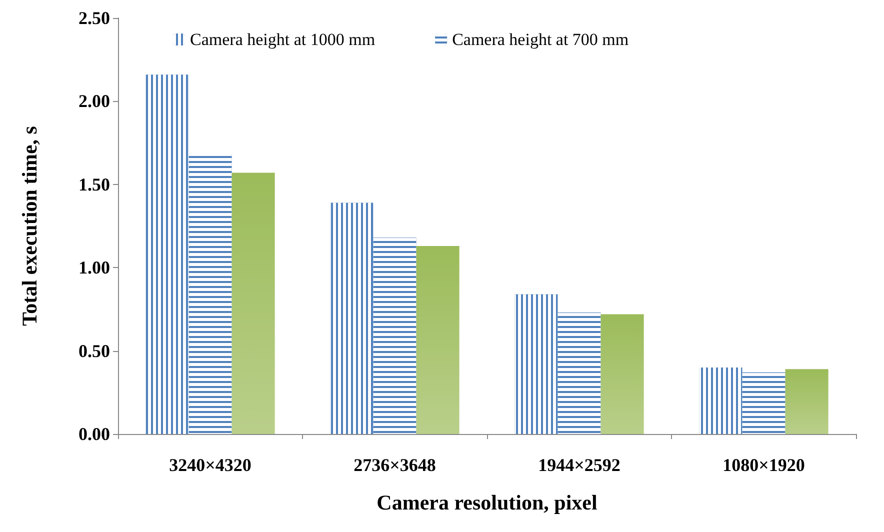 Image resolution: width=884 pixels, height=532 pixels. Describe the element at coordinates (94, 18) in the screenshot. I see `y-tick-label: 2.50` at that location.